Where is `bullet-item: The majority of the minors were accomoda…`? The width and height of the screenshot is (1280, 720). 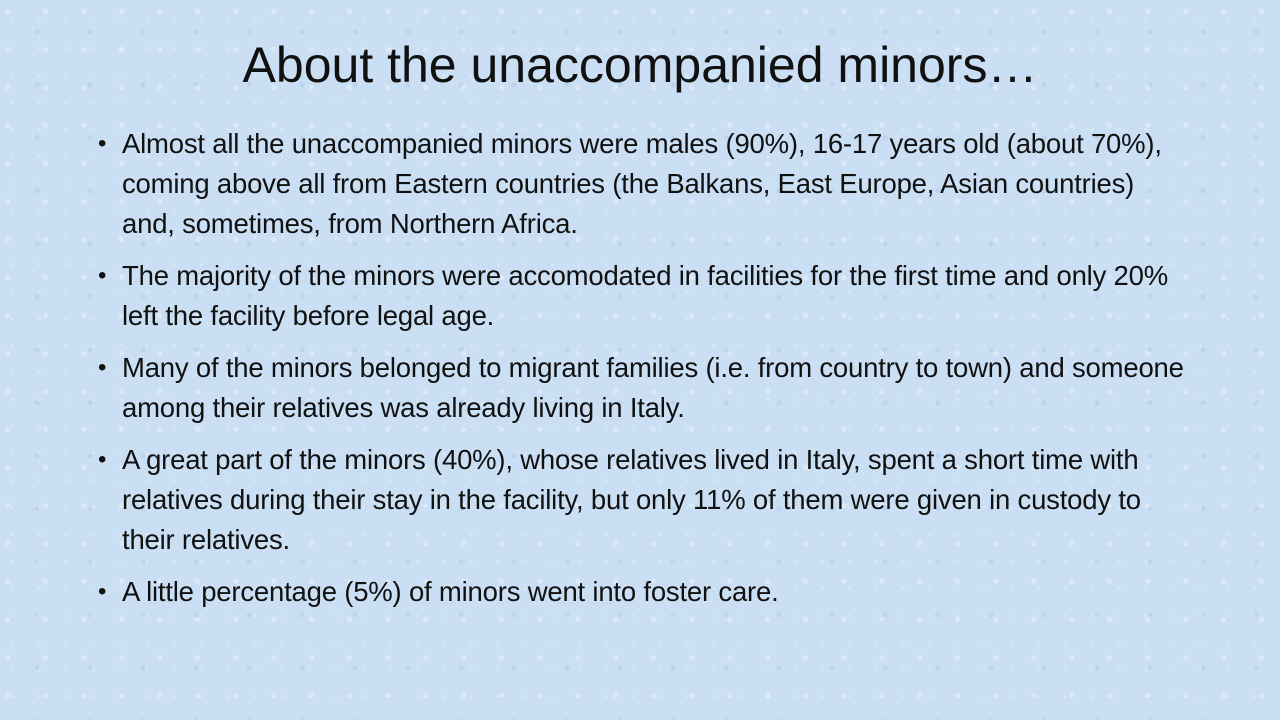
bullet-item: The majority of the minors were accomoda… is located at coordinates (642, 296).